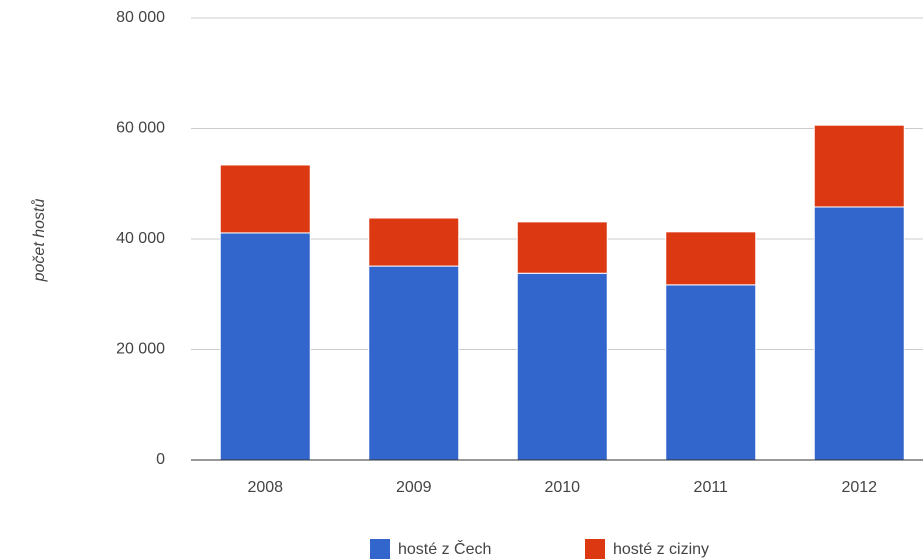 This screenshot has height=560, width=923. Describe the element at coordinates (140, 17) in the screenshot. I see `y-tick-label: 80 000` at that location.